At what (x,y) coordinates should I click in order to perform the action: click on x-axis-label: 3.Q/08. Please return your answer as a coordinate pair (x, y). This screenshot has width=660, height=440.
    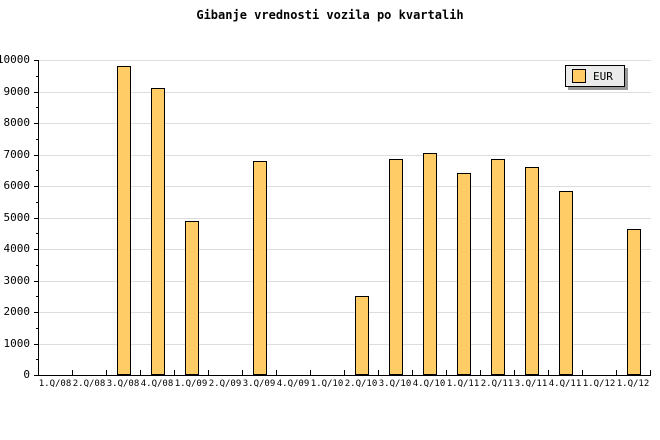
    Looking at the image, I should click on (123, 384).